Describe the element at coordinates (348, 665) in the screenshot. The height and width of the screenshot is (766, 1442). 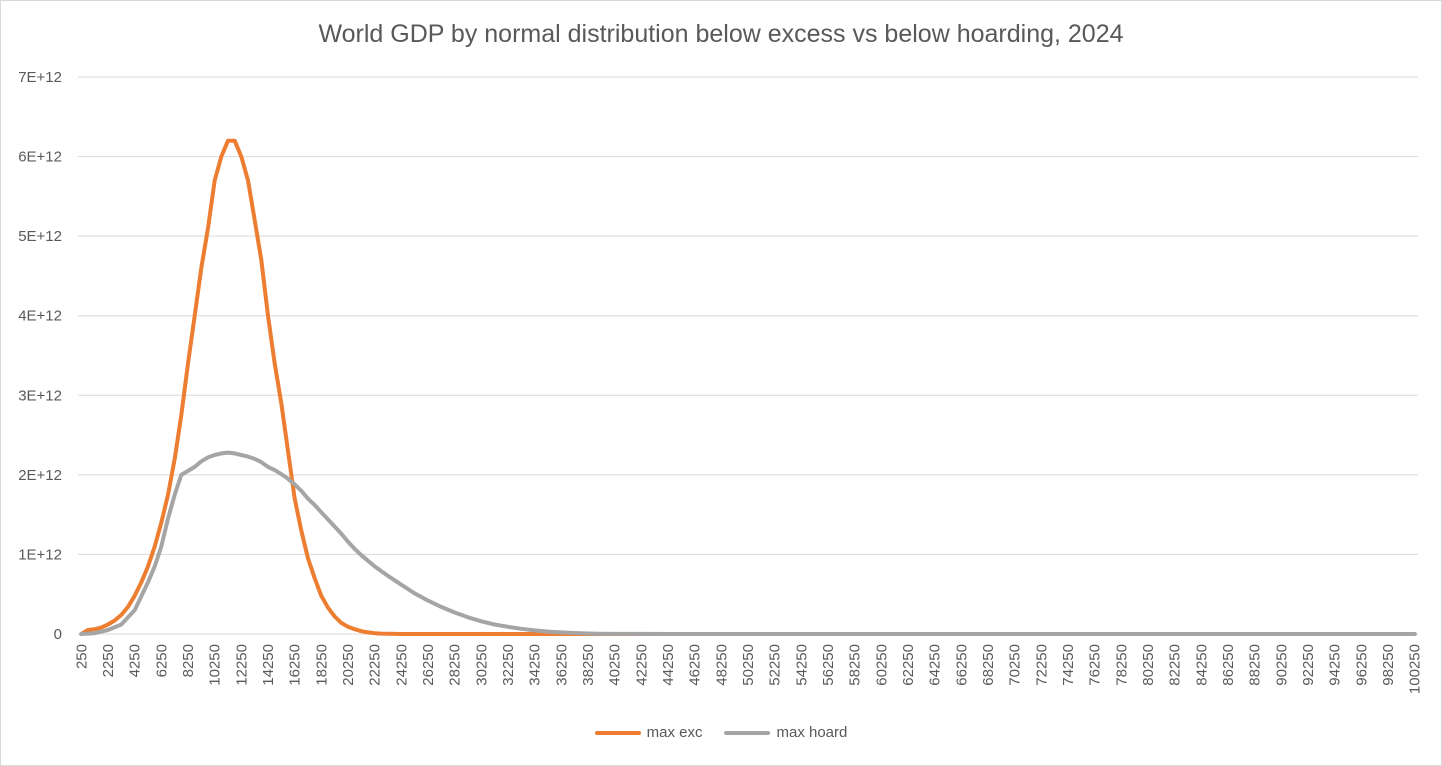
I see `x-tick-label: 20250` at that location.